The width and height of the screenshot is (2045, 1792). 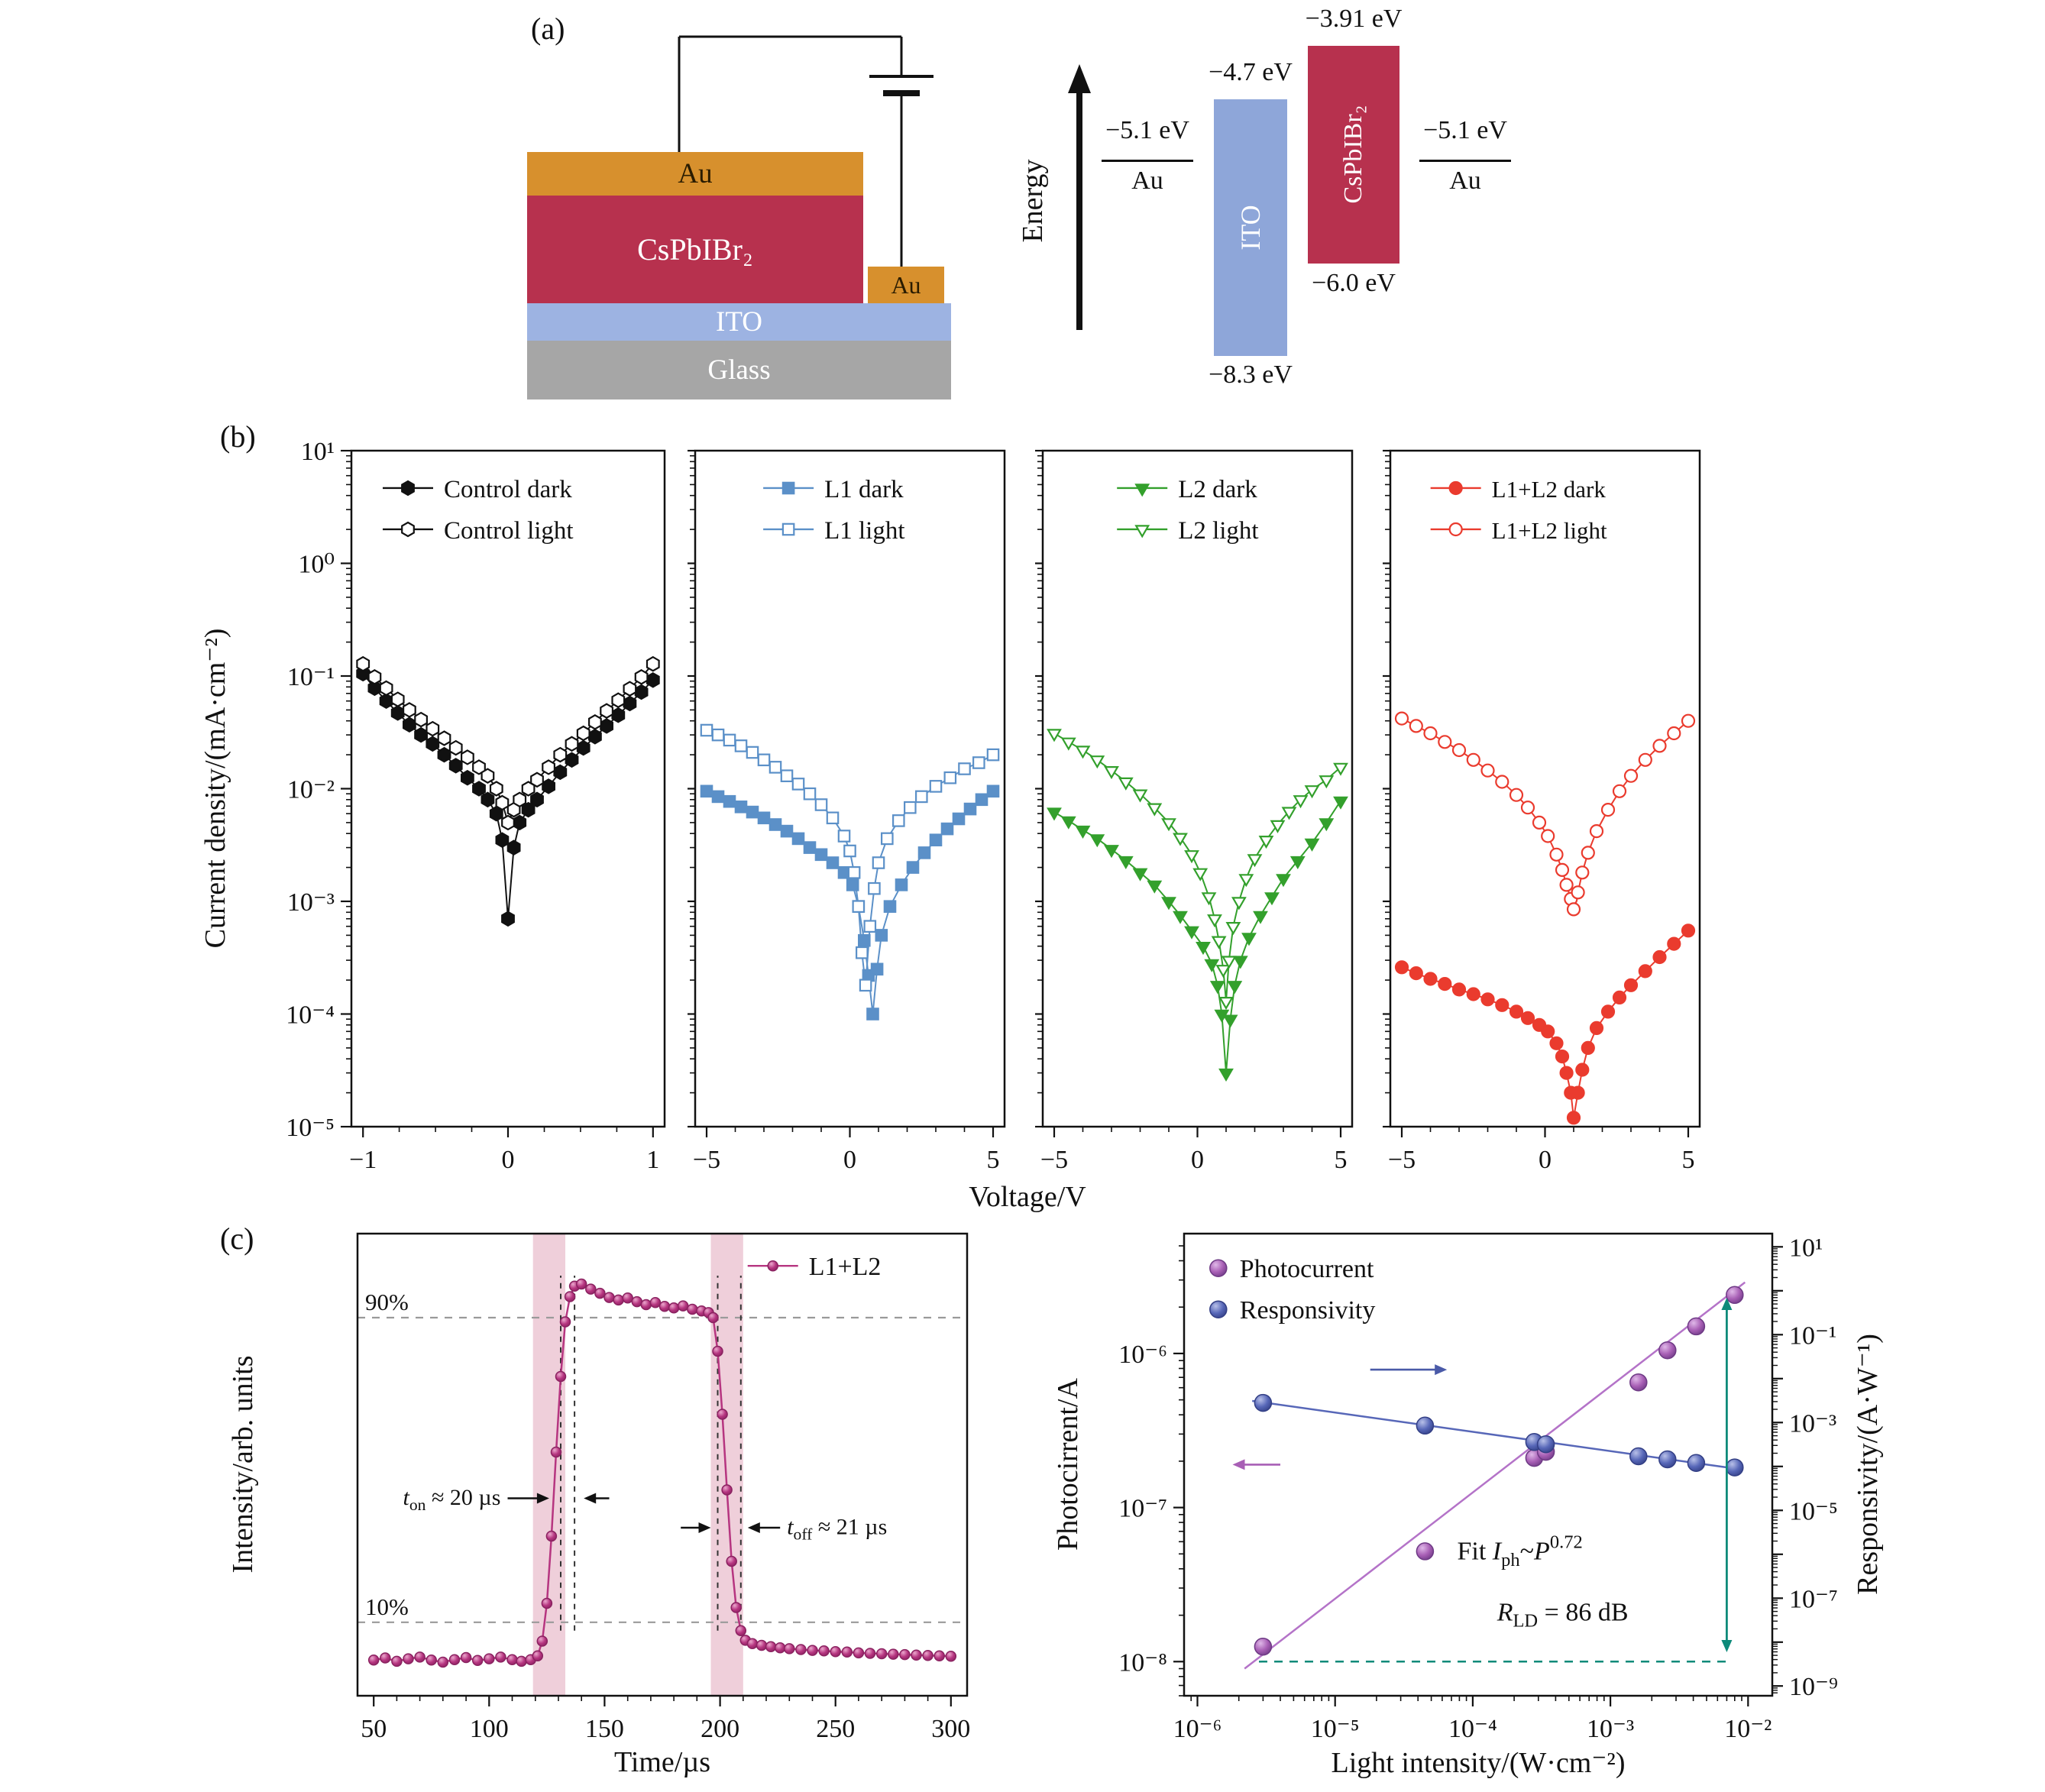 What do you see at coordinates (1217, 489) in the screenshot?
I see `svg-text: L2 dark` at bounding box center [1217, 489].